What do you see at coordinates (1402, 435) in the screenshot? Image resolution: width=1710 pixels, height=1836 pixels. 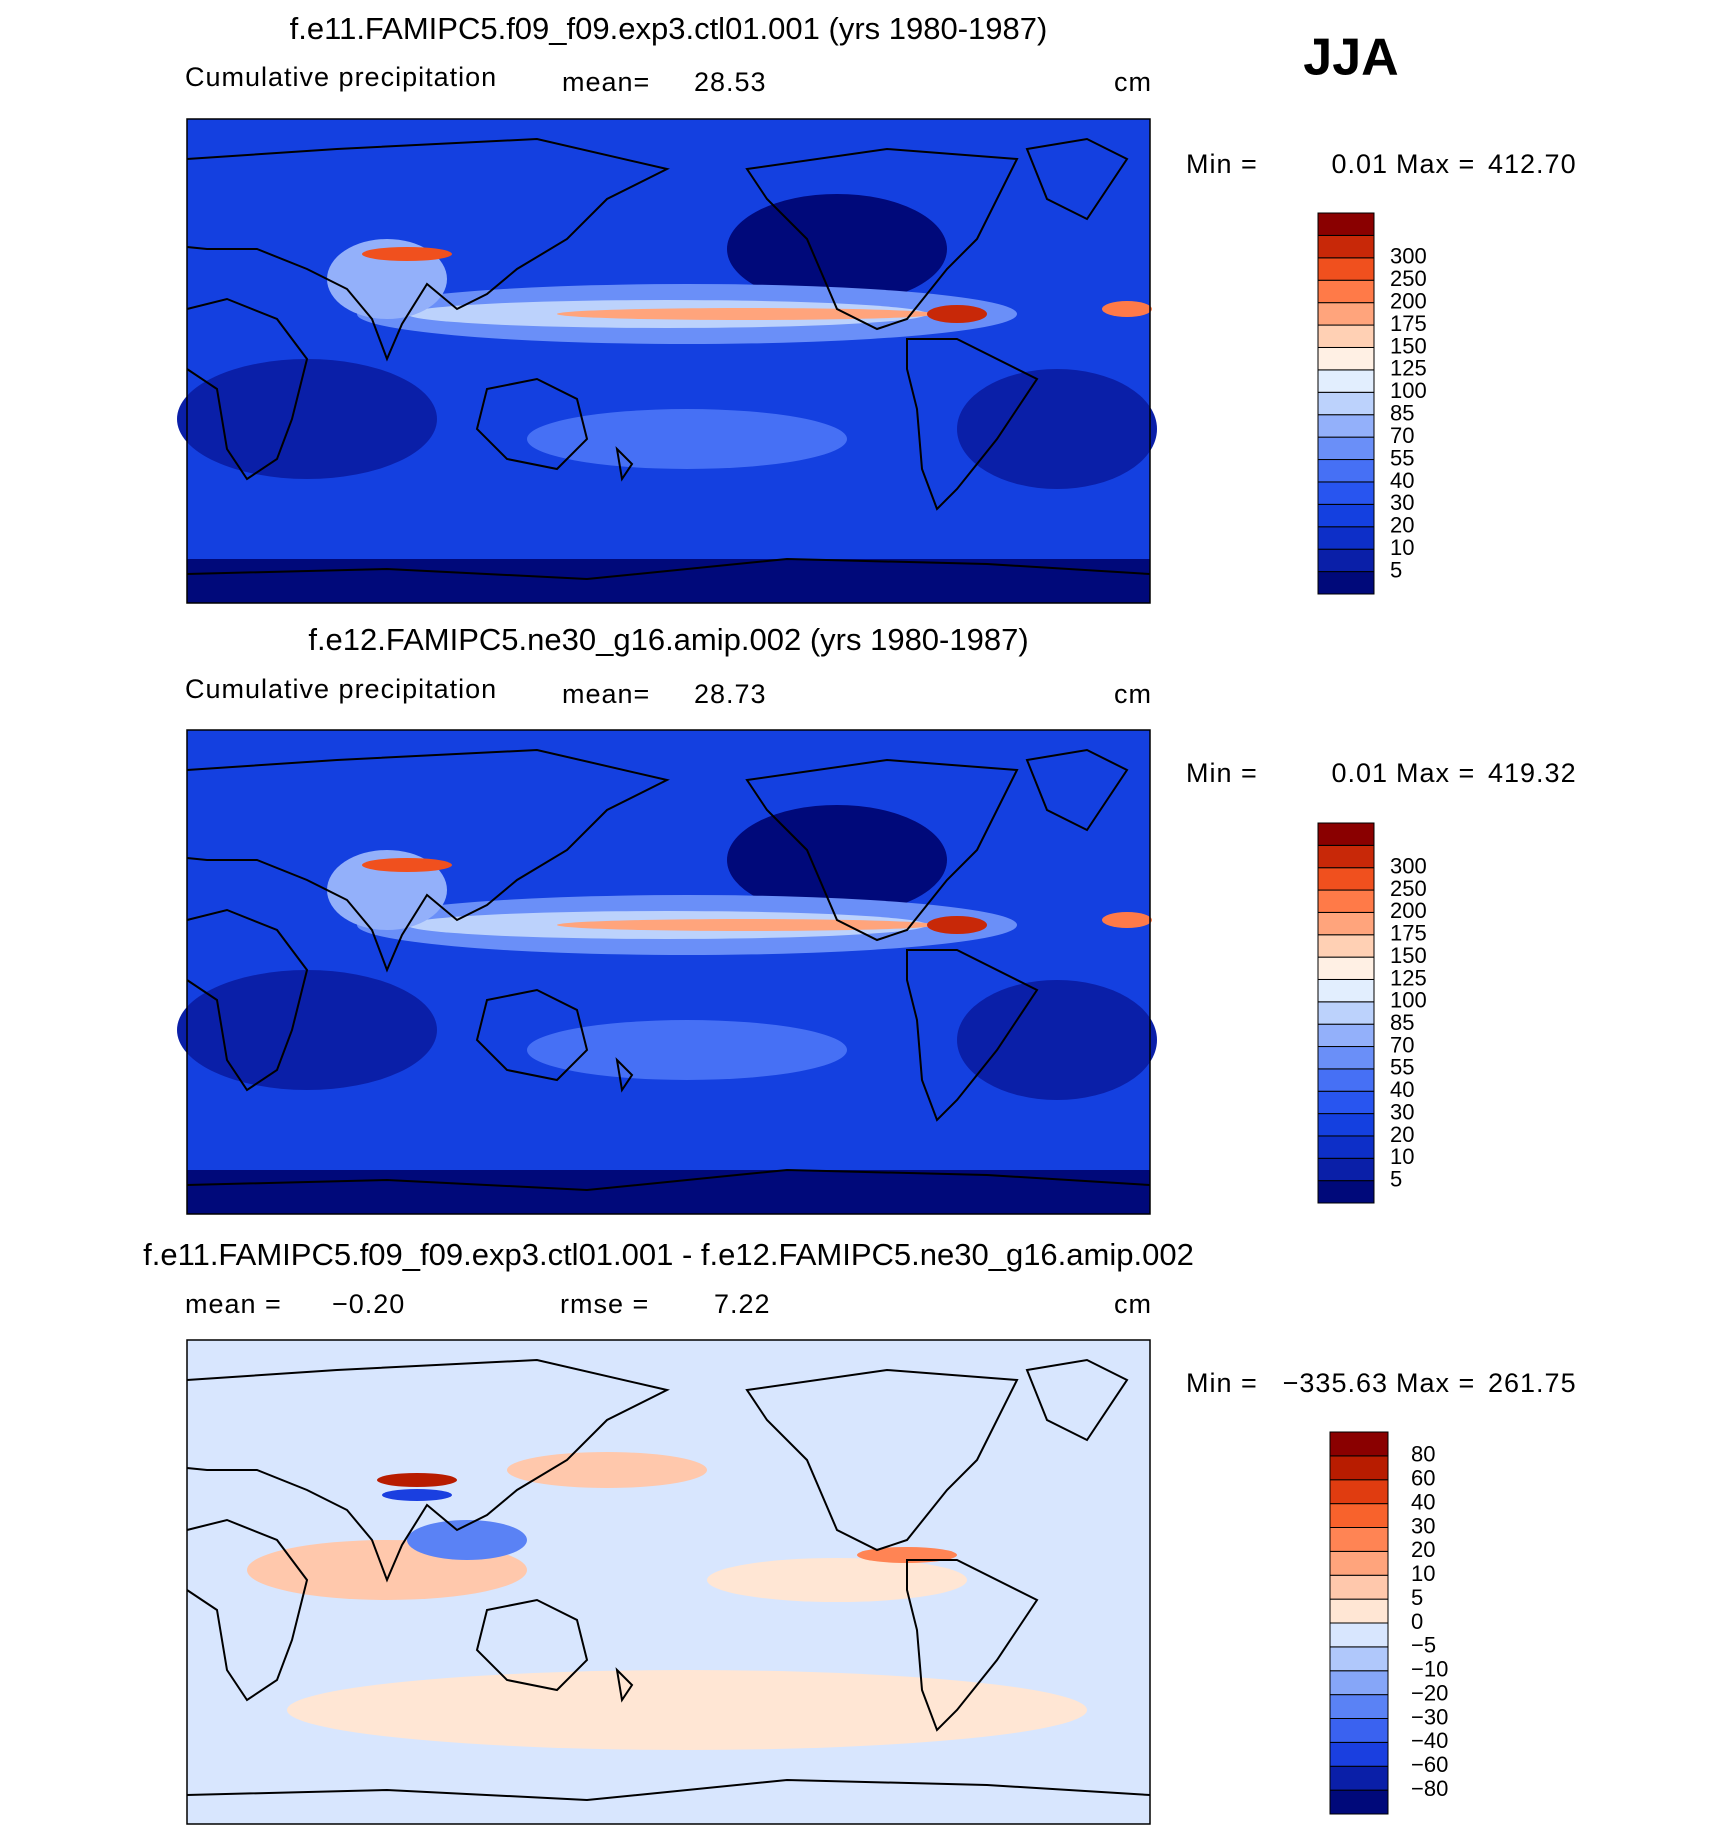 I see `colorbar-label: 70` at bounding box center [1402, 435].